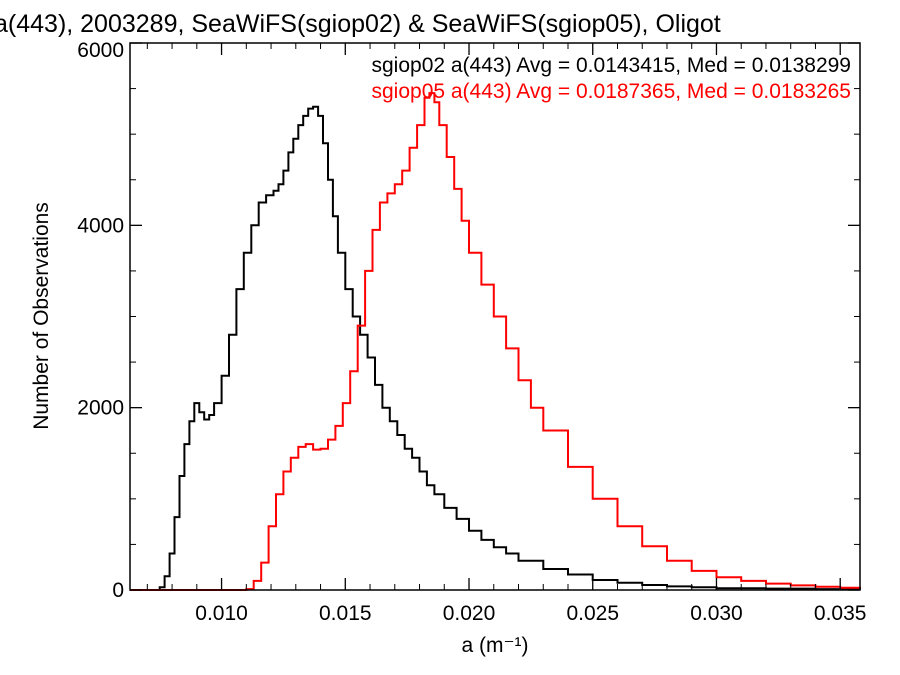 The width and height of the screenshot is (900, 675). What do you see at coordinates (592, 613) in the screenshot?
I see `x-tick-label: 0.025` at bounding box center [592, 613].